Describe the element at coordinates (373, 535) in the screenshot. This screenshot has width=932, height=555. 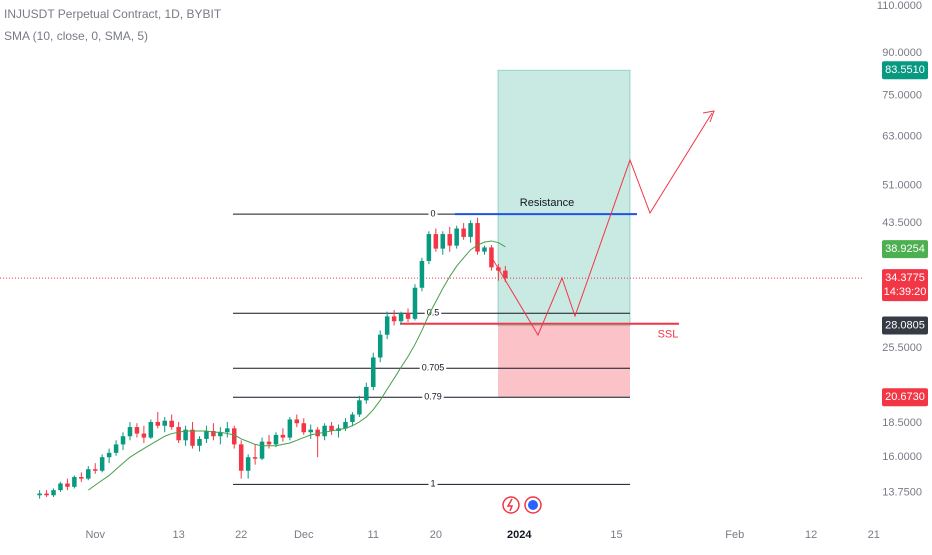
I see `x-tick-label: 11` at that location.